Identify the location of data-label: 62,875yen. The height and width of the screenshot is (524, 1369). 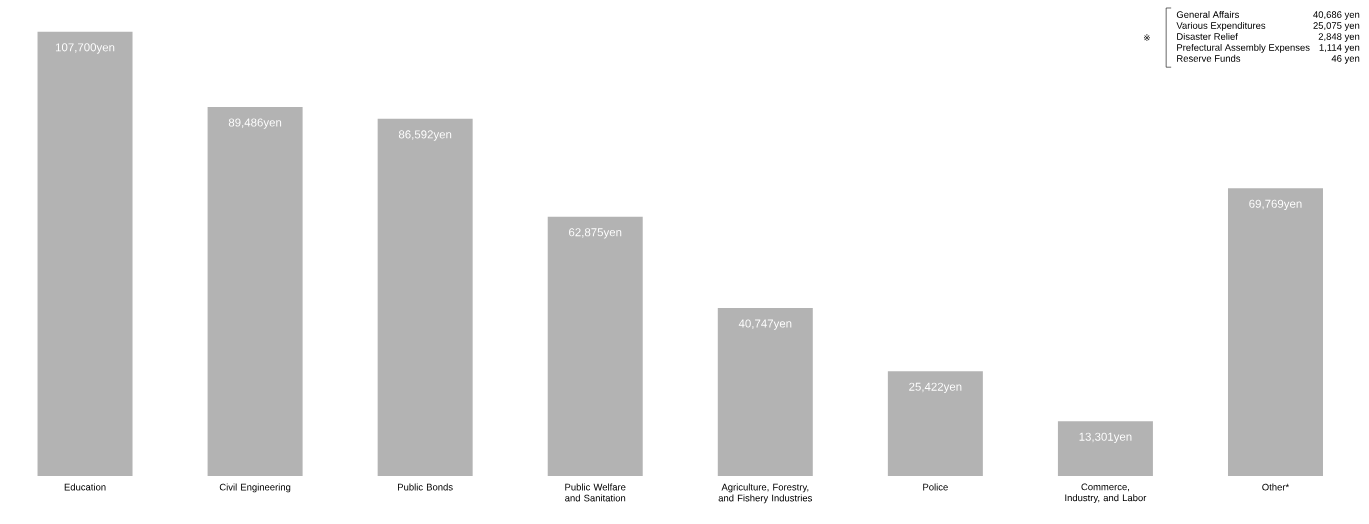
(595, 233).